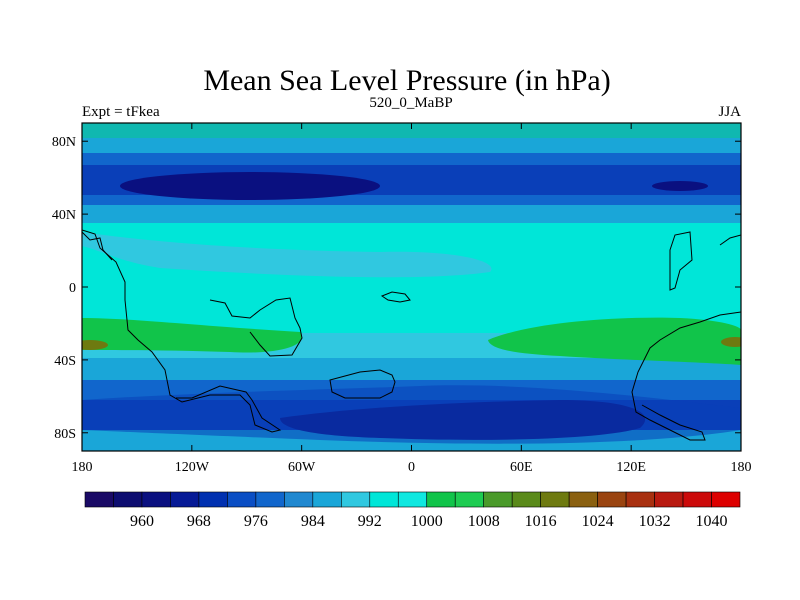 This screenshot has width=800, height=600. Describe the element at coordinates (142, 521) in the screenshot. I see `colorbar-label: 960` at that location.